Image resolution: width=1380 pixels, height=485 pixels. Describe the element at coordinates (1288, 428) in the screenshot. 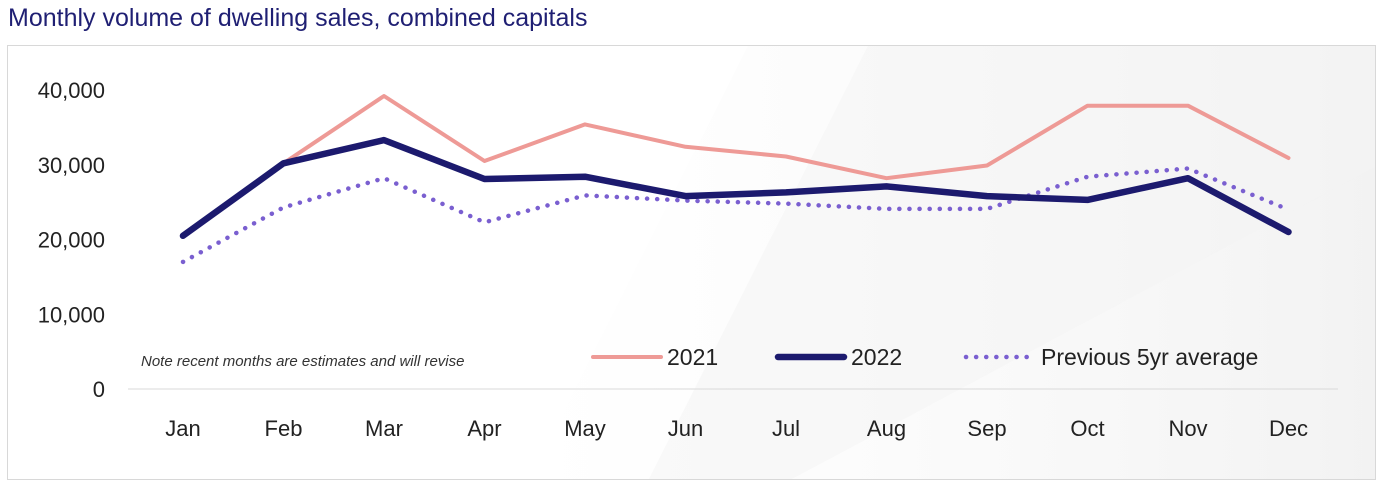

I see `x-tick-label: Dec` at that location.